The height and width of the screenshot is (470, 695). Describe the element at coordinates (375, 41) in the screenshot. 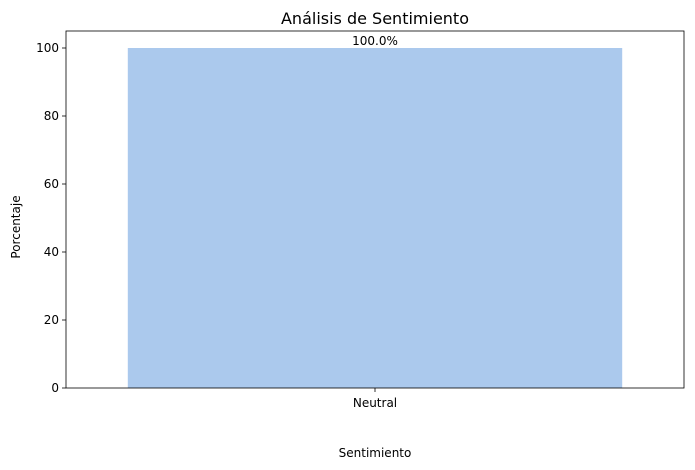

I see `data-label: 100.0%` at that location.